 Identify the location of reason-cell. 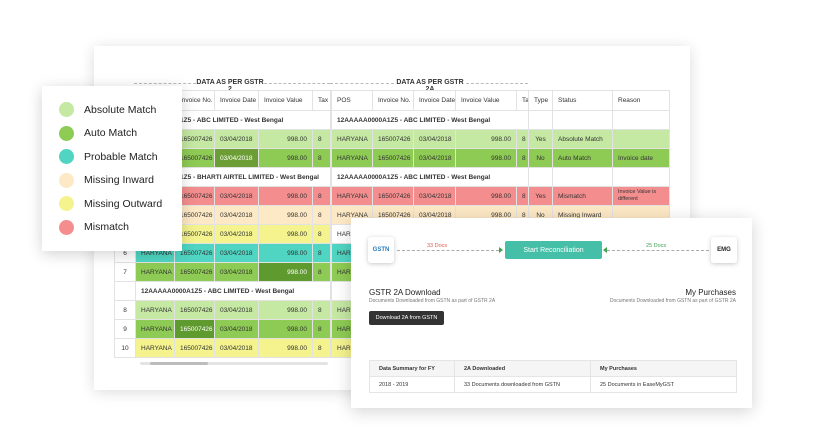
(641, 139).